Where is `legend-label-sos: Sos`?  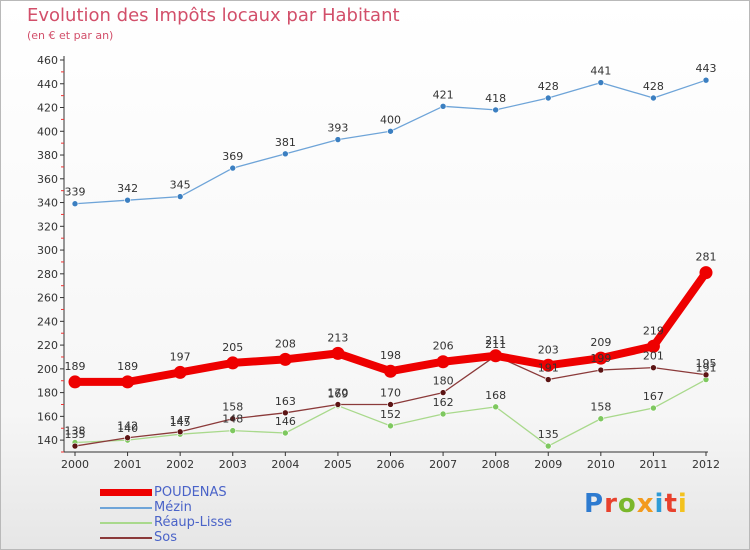
legend-label-sos: Sos is located at coordinates (165, 537).